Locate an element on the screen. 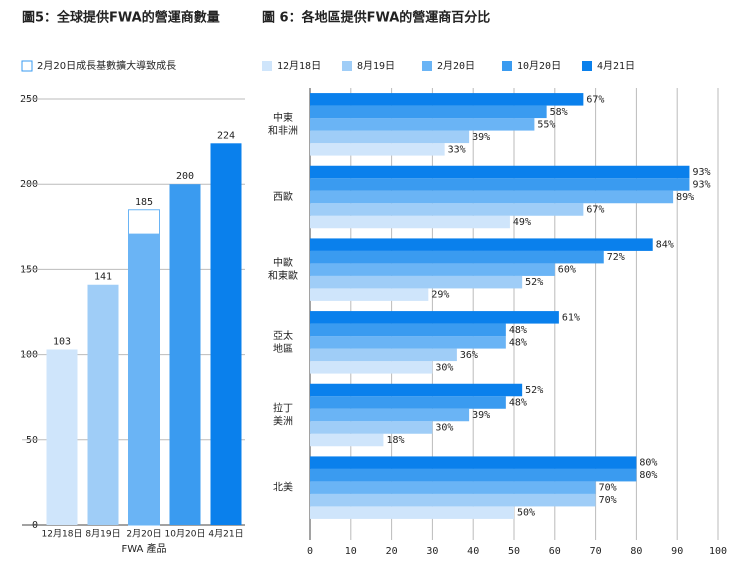 The height and width of the screenshot is (566, 740). y-tick-label: 美洲 is located at coordinates (283, 421).